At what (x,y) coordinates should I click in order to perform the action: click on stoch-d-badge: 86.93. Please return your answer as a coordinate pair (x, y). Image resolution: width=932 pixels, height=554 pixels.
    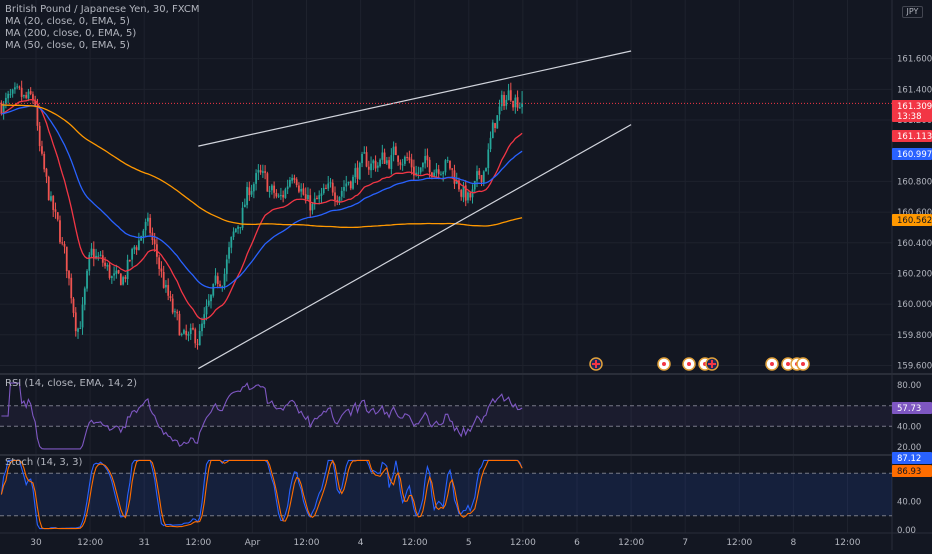
    Looking at the image, I should click on (912, 471).